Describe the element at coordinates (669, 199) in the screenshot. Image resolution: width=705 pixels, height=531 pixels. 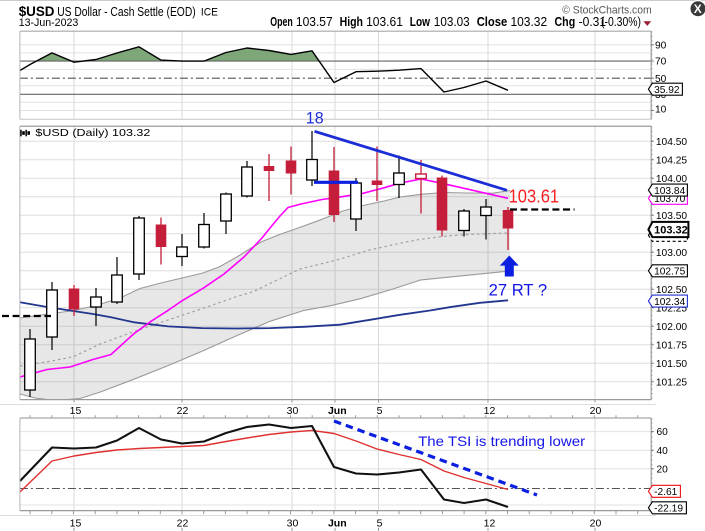
I see `svg-text: 103.70` at that location.